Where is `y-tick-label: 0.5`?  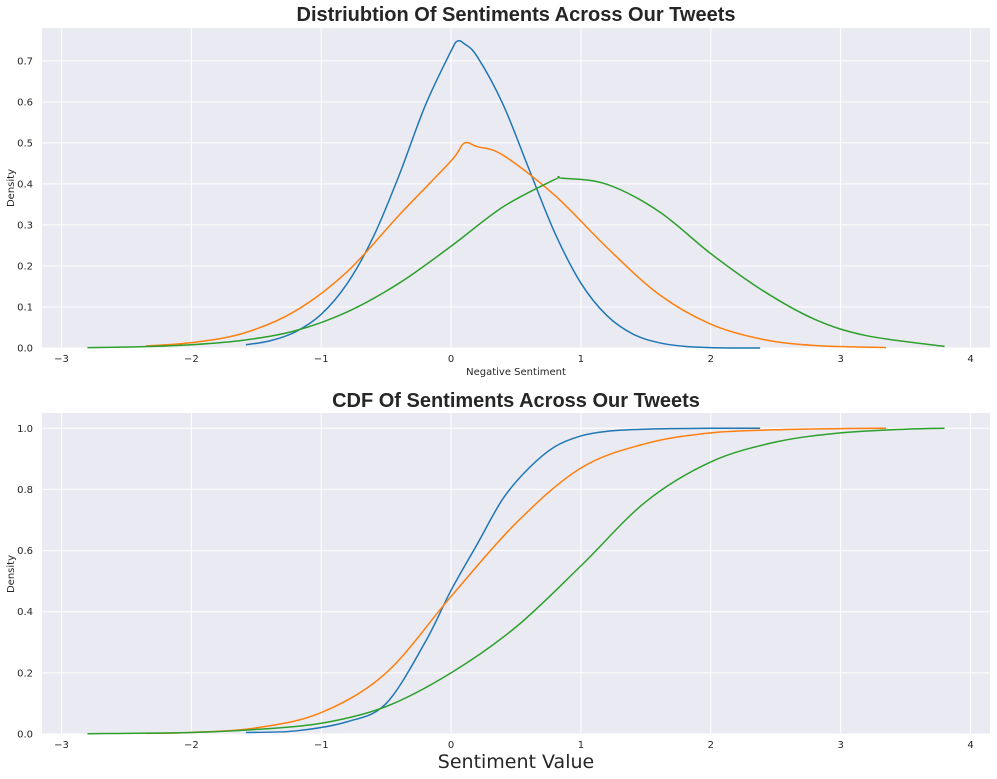
y-tick-label: 0.5 is located at coordinates (25, 143).